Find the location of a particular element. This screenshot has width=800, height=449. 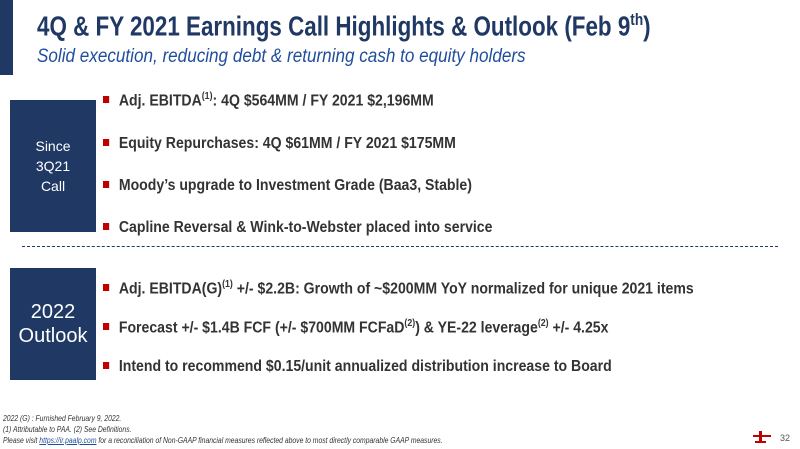

title-text: ) is located at coordinates (647, 26).